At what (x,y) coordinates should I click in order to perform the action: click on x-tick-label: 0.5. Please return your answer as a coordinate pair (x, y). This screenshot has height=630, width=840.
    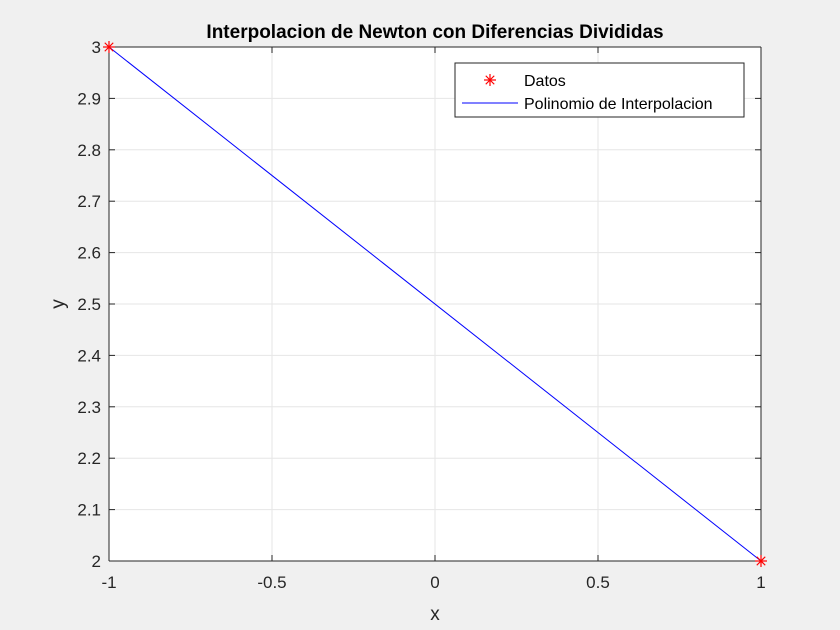
    Looking at the image, I should click on (598, 582).